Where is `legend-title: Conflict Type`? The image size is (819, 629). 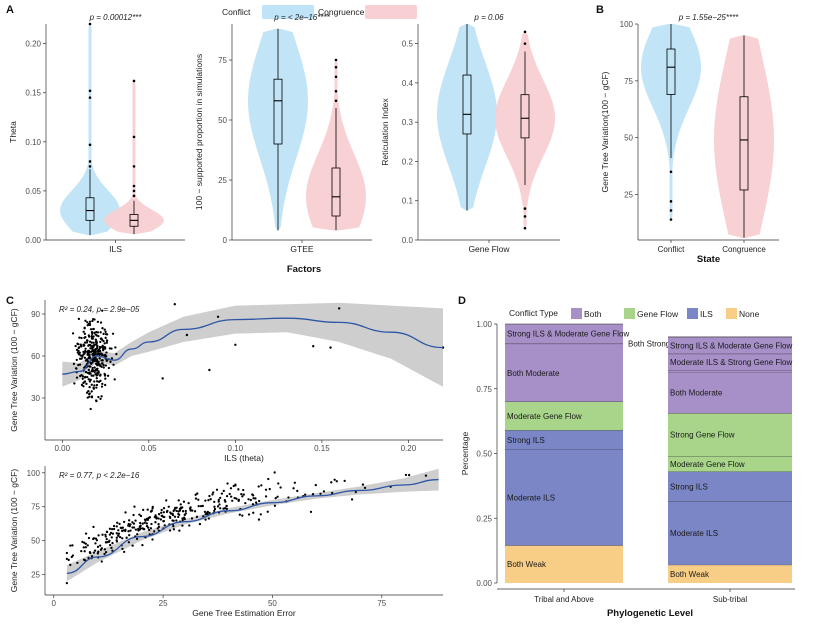 legend-title: Conflict Type is located at coordinates (533, 313).